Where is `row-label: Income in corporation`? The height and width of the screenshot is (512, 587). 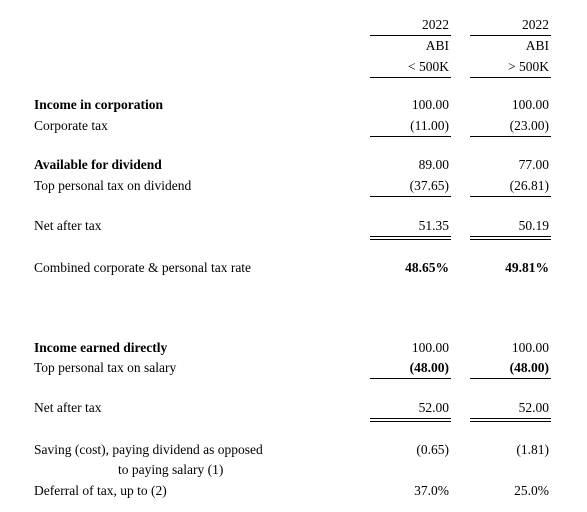
row-label: Income in corporation is located at coordinates (98, 104).